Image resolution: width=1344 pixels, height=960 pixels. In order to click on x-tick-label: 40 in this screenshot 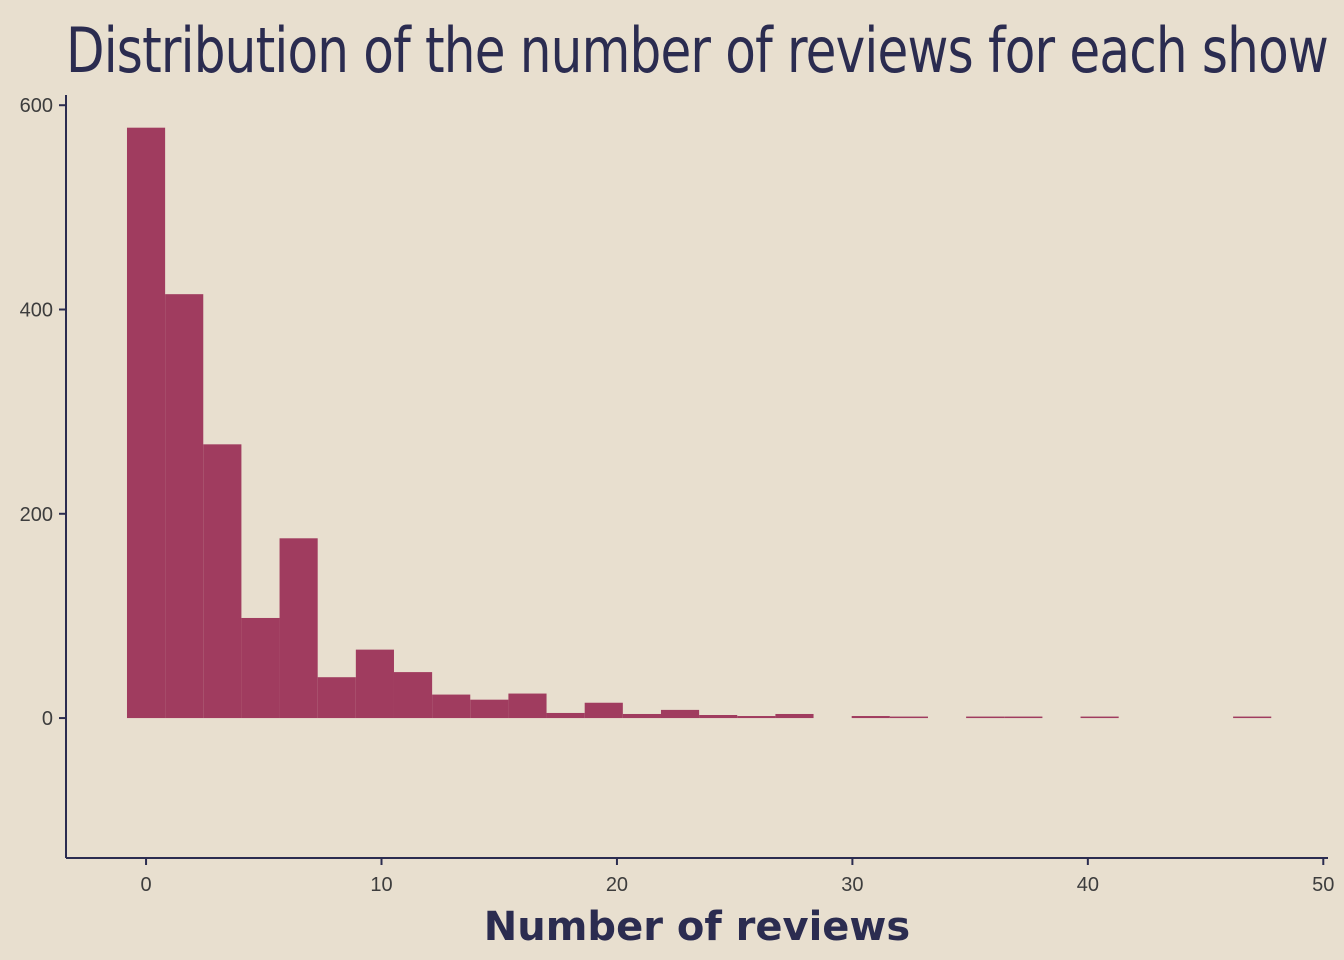, I will do `click(1088, 885)`.